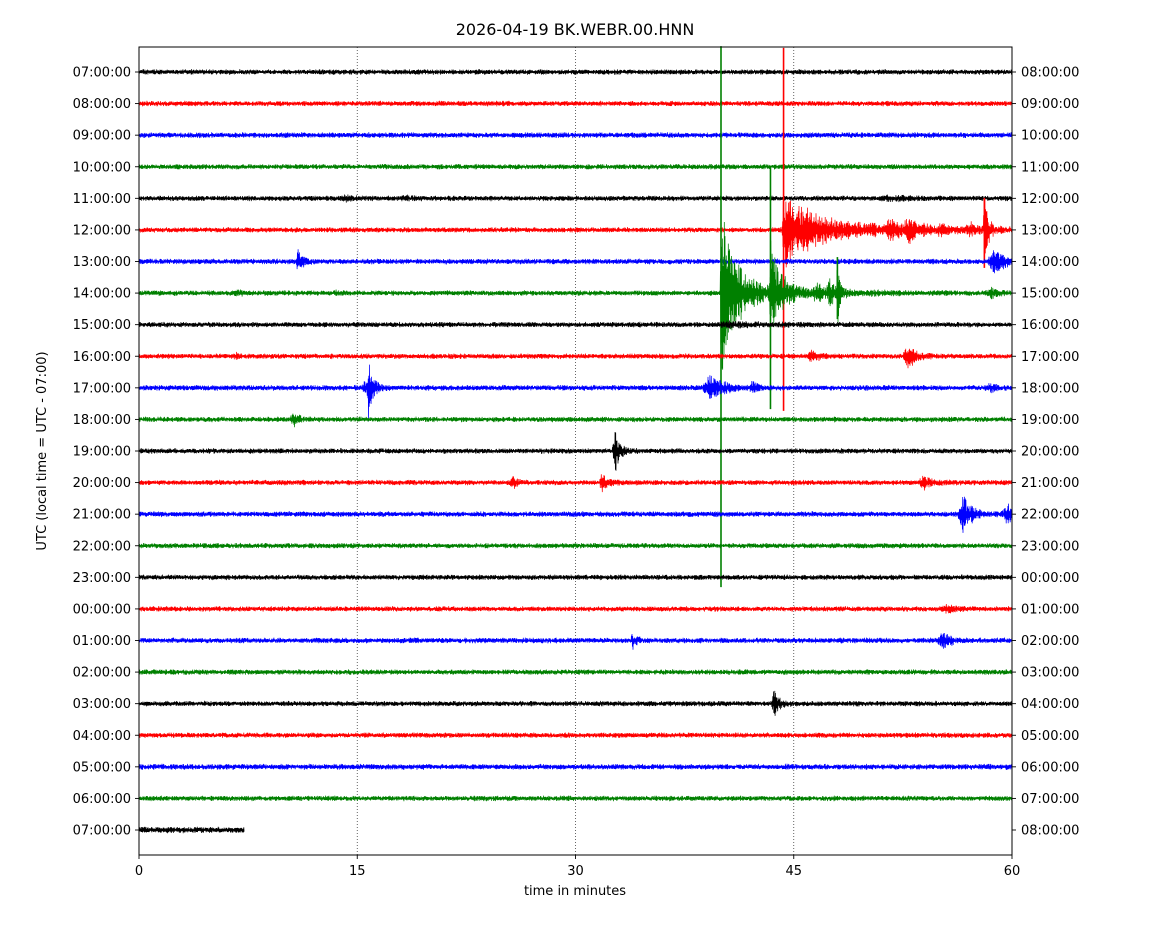 The height and width of the screenshot is (950, 1150). What do you see at coordinates (102, 641) in the screenshot?
I see `y-tick-label-left: 01:00:00` at bounding box center [102, 641].